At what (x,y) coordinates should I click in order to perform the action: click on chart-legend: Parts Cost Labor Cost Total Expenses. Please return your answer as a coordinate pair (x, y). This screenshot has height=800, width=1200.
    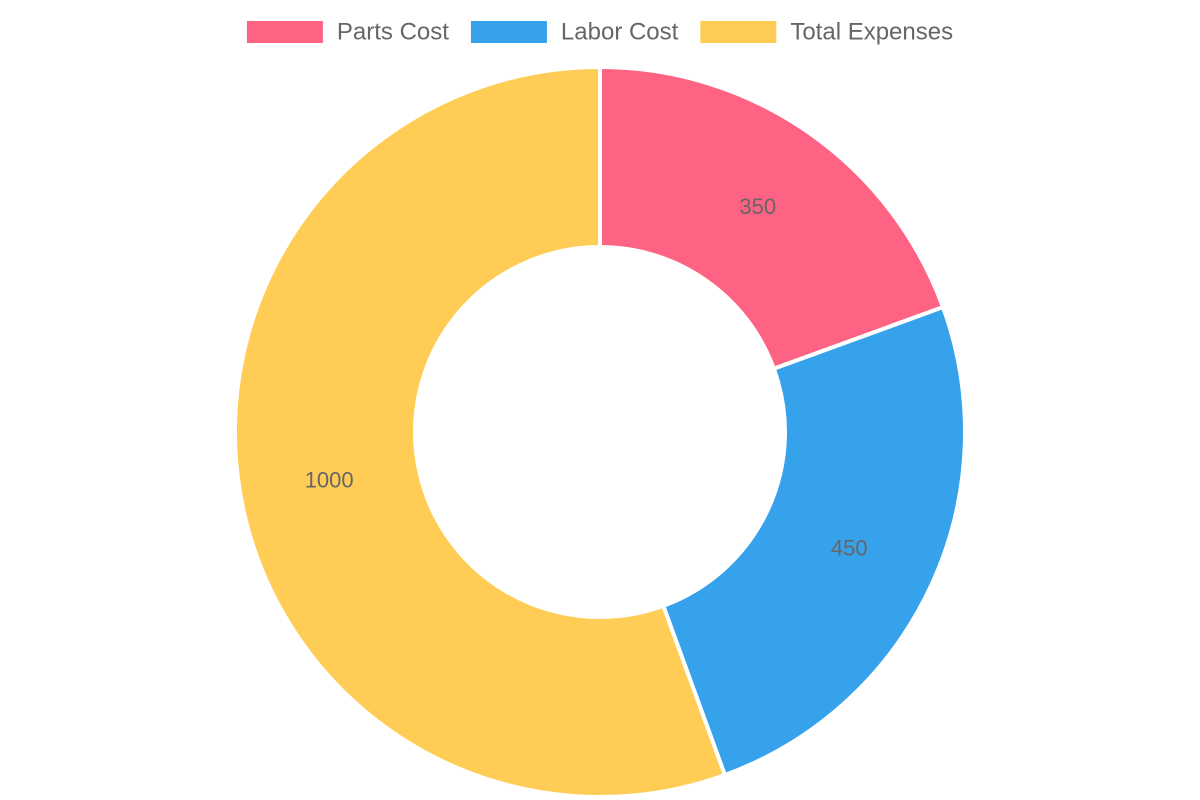
    Looking at the image, I should click on (599, 32).